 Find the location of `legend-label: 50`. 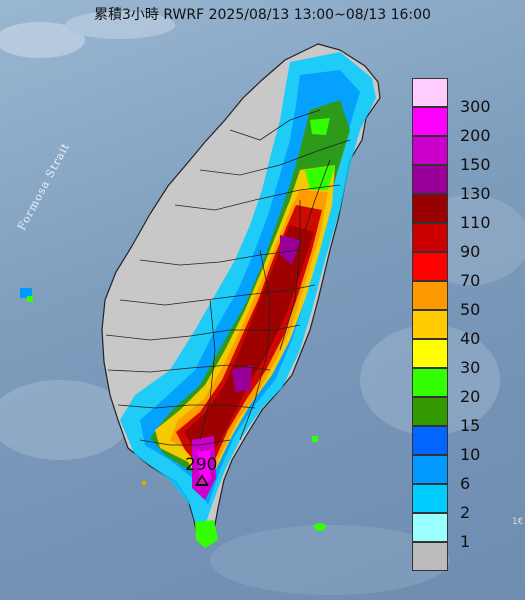

legend-label: 50 is located at coordinates (470, 309).